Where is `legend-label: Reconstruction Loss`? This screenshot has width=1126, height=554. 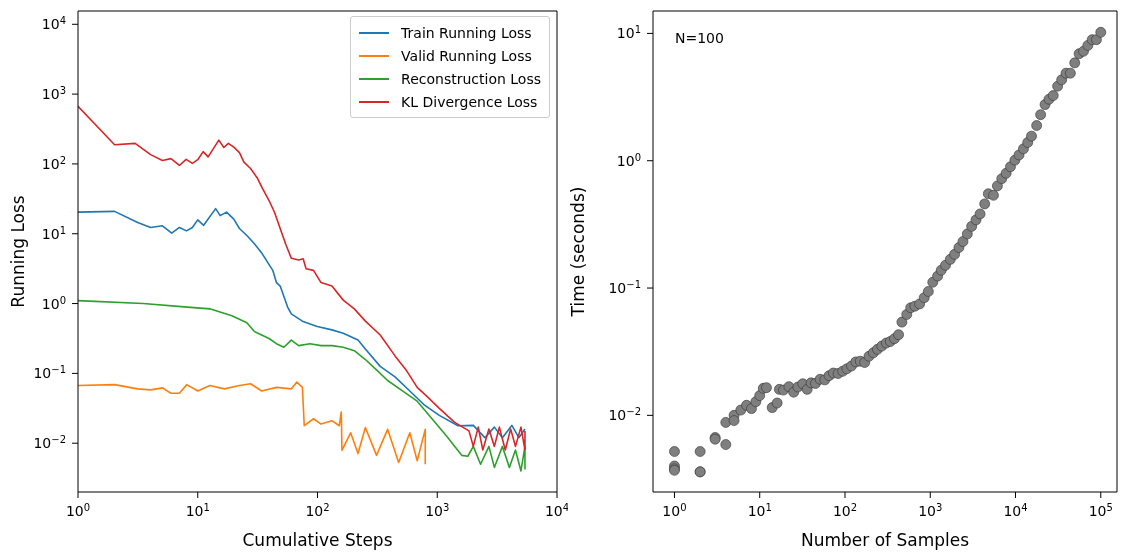 legend-label: Reconstruction Loss is located at coordinates (471, 78).